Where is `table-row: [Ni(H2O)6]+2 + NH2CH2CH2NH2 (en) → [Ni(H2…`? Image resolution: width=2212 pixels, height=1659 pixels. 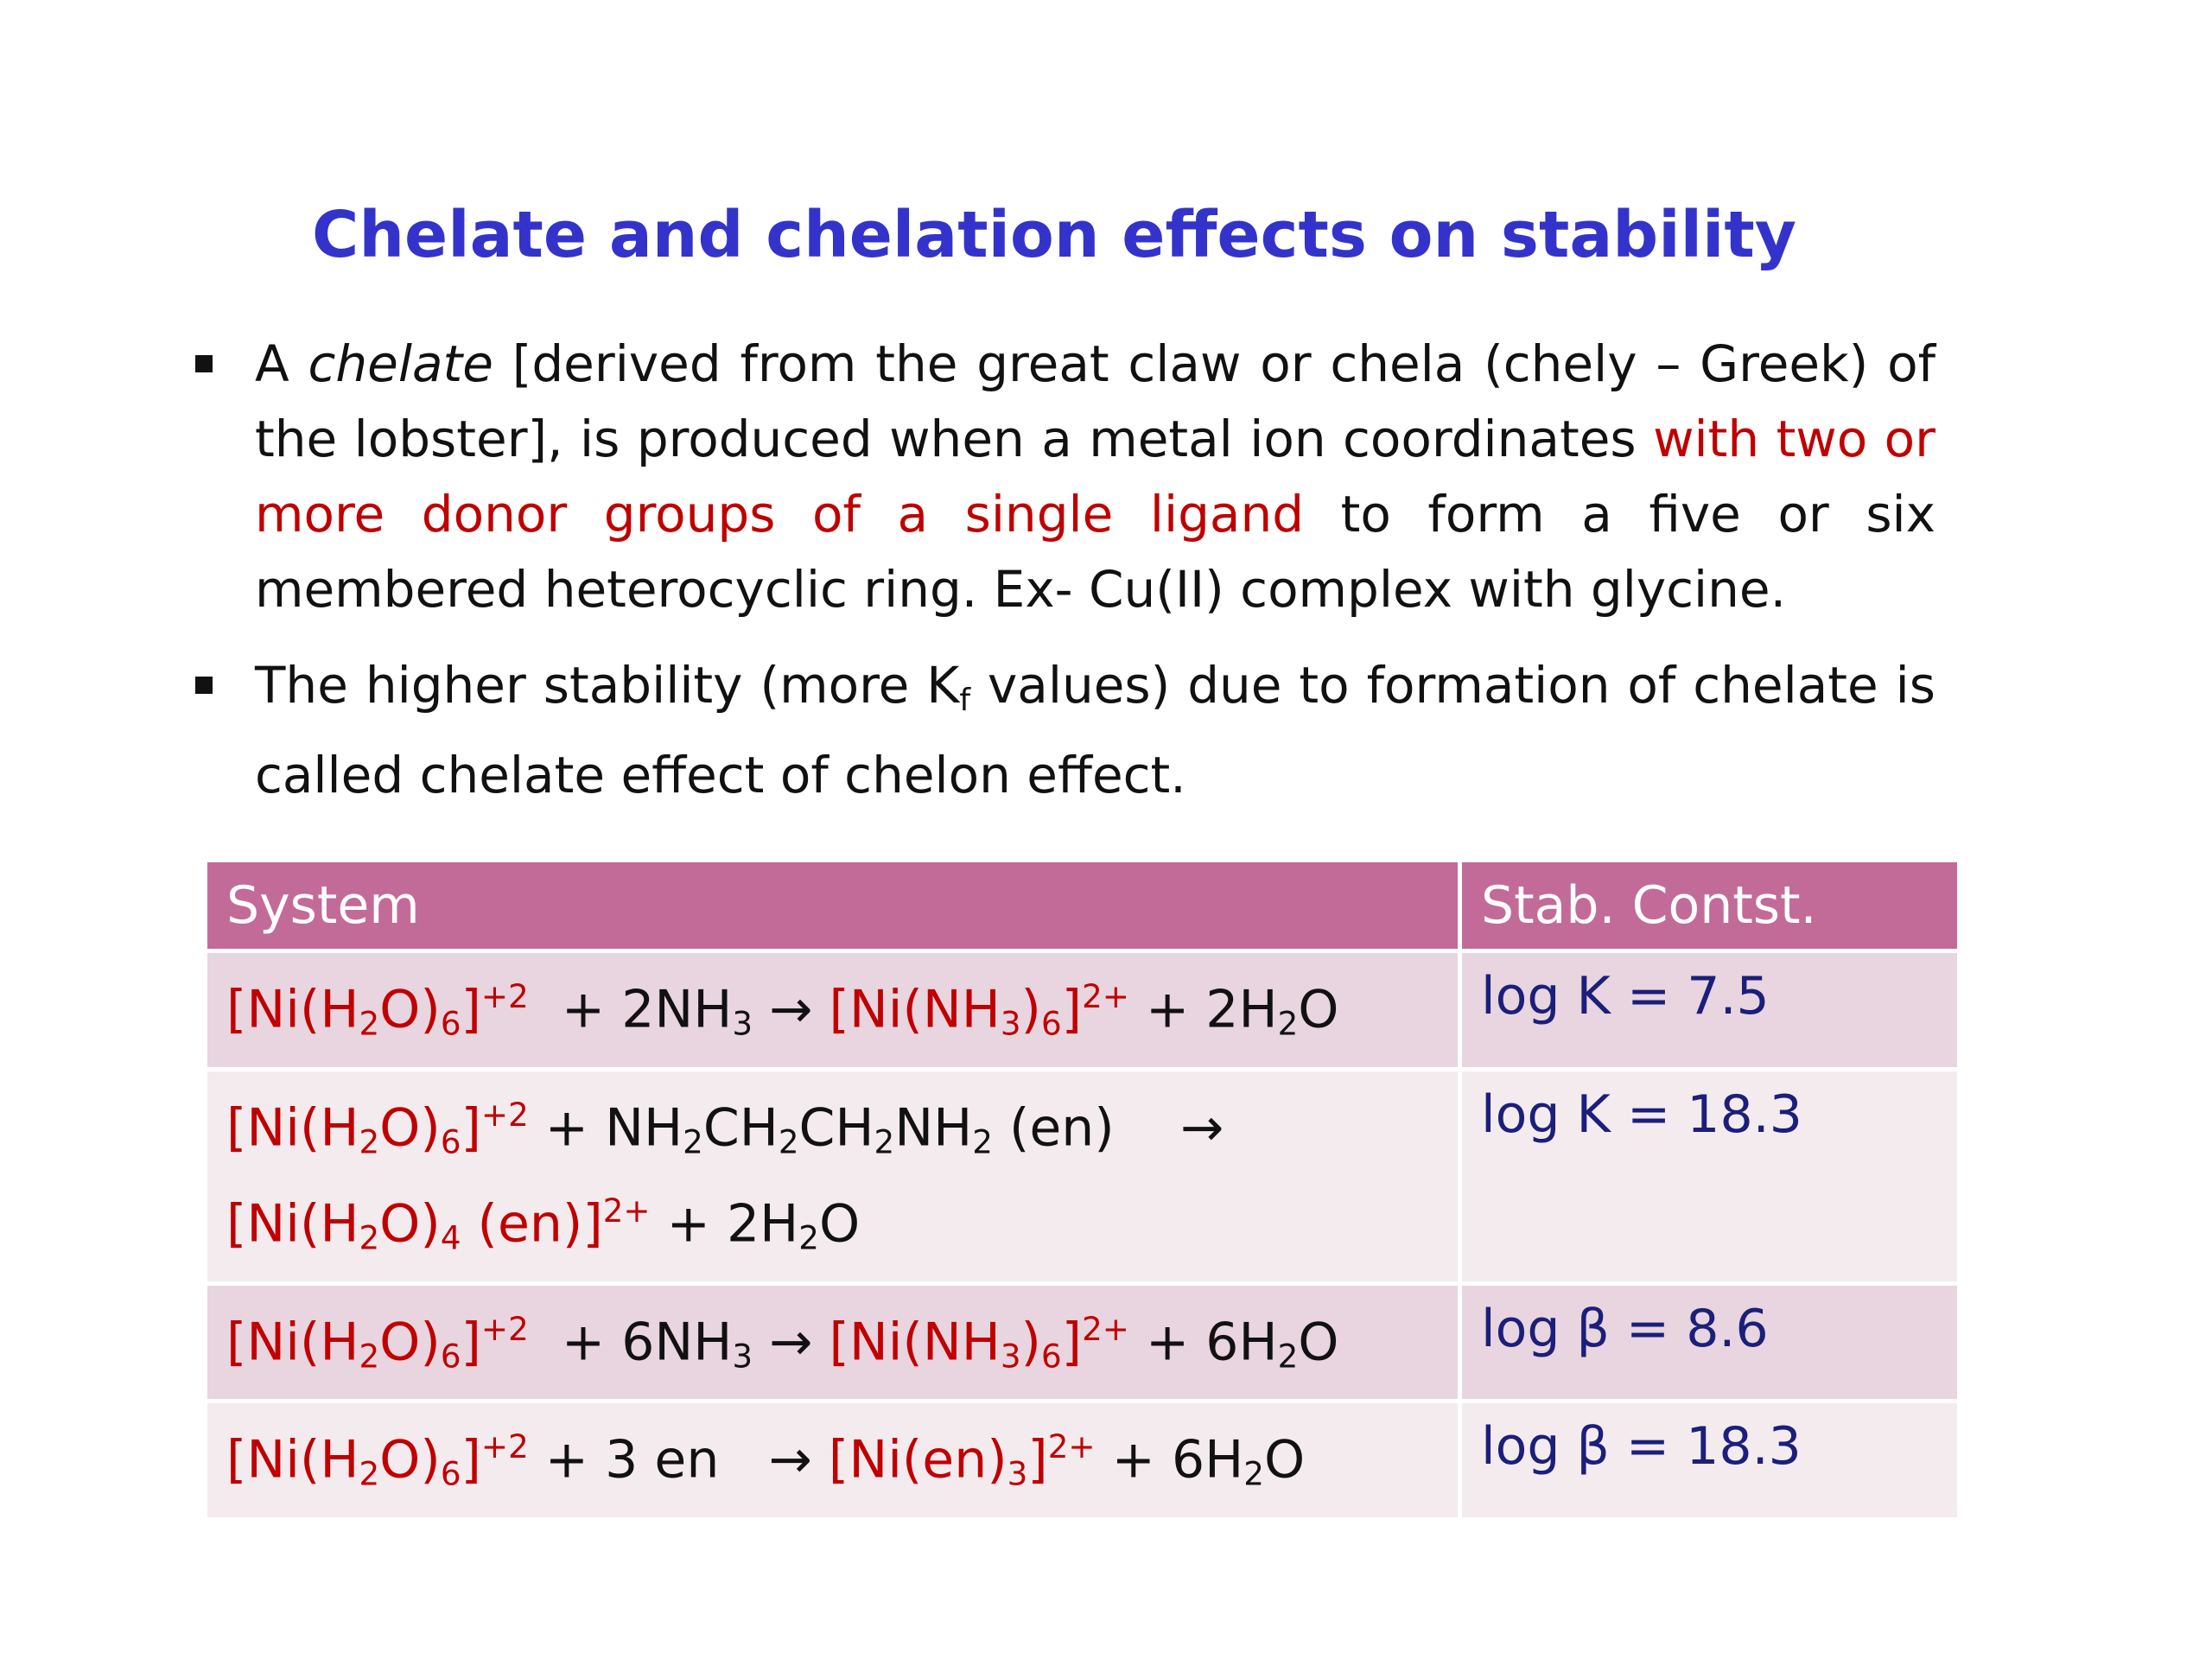 table-row: [Ni(H2O)6]+2 + NH2CH2CH2NH2 (en) → [Ni(H2… is located at coordinates (1082, 1176).